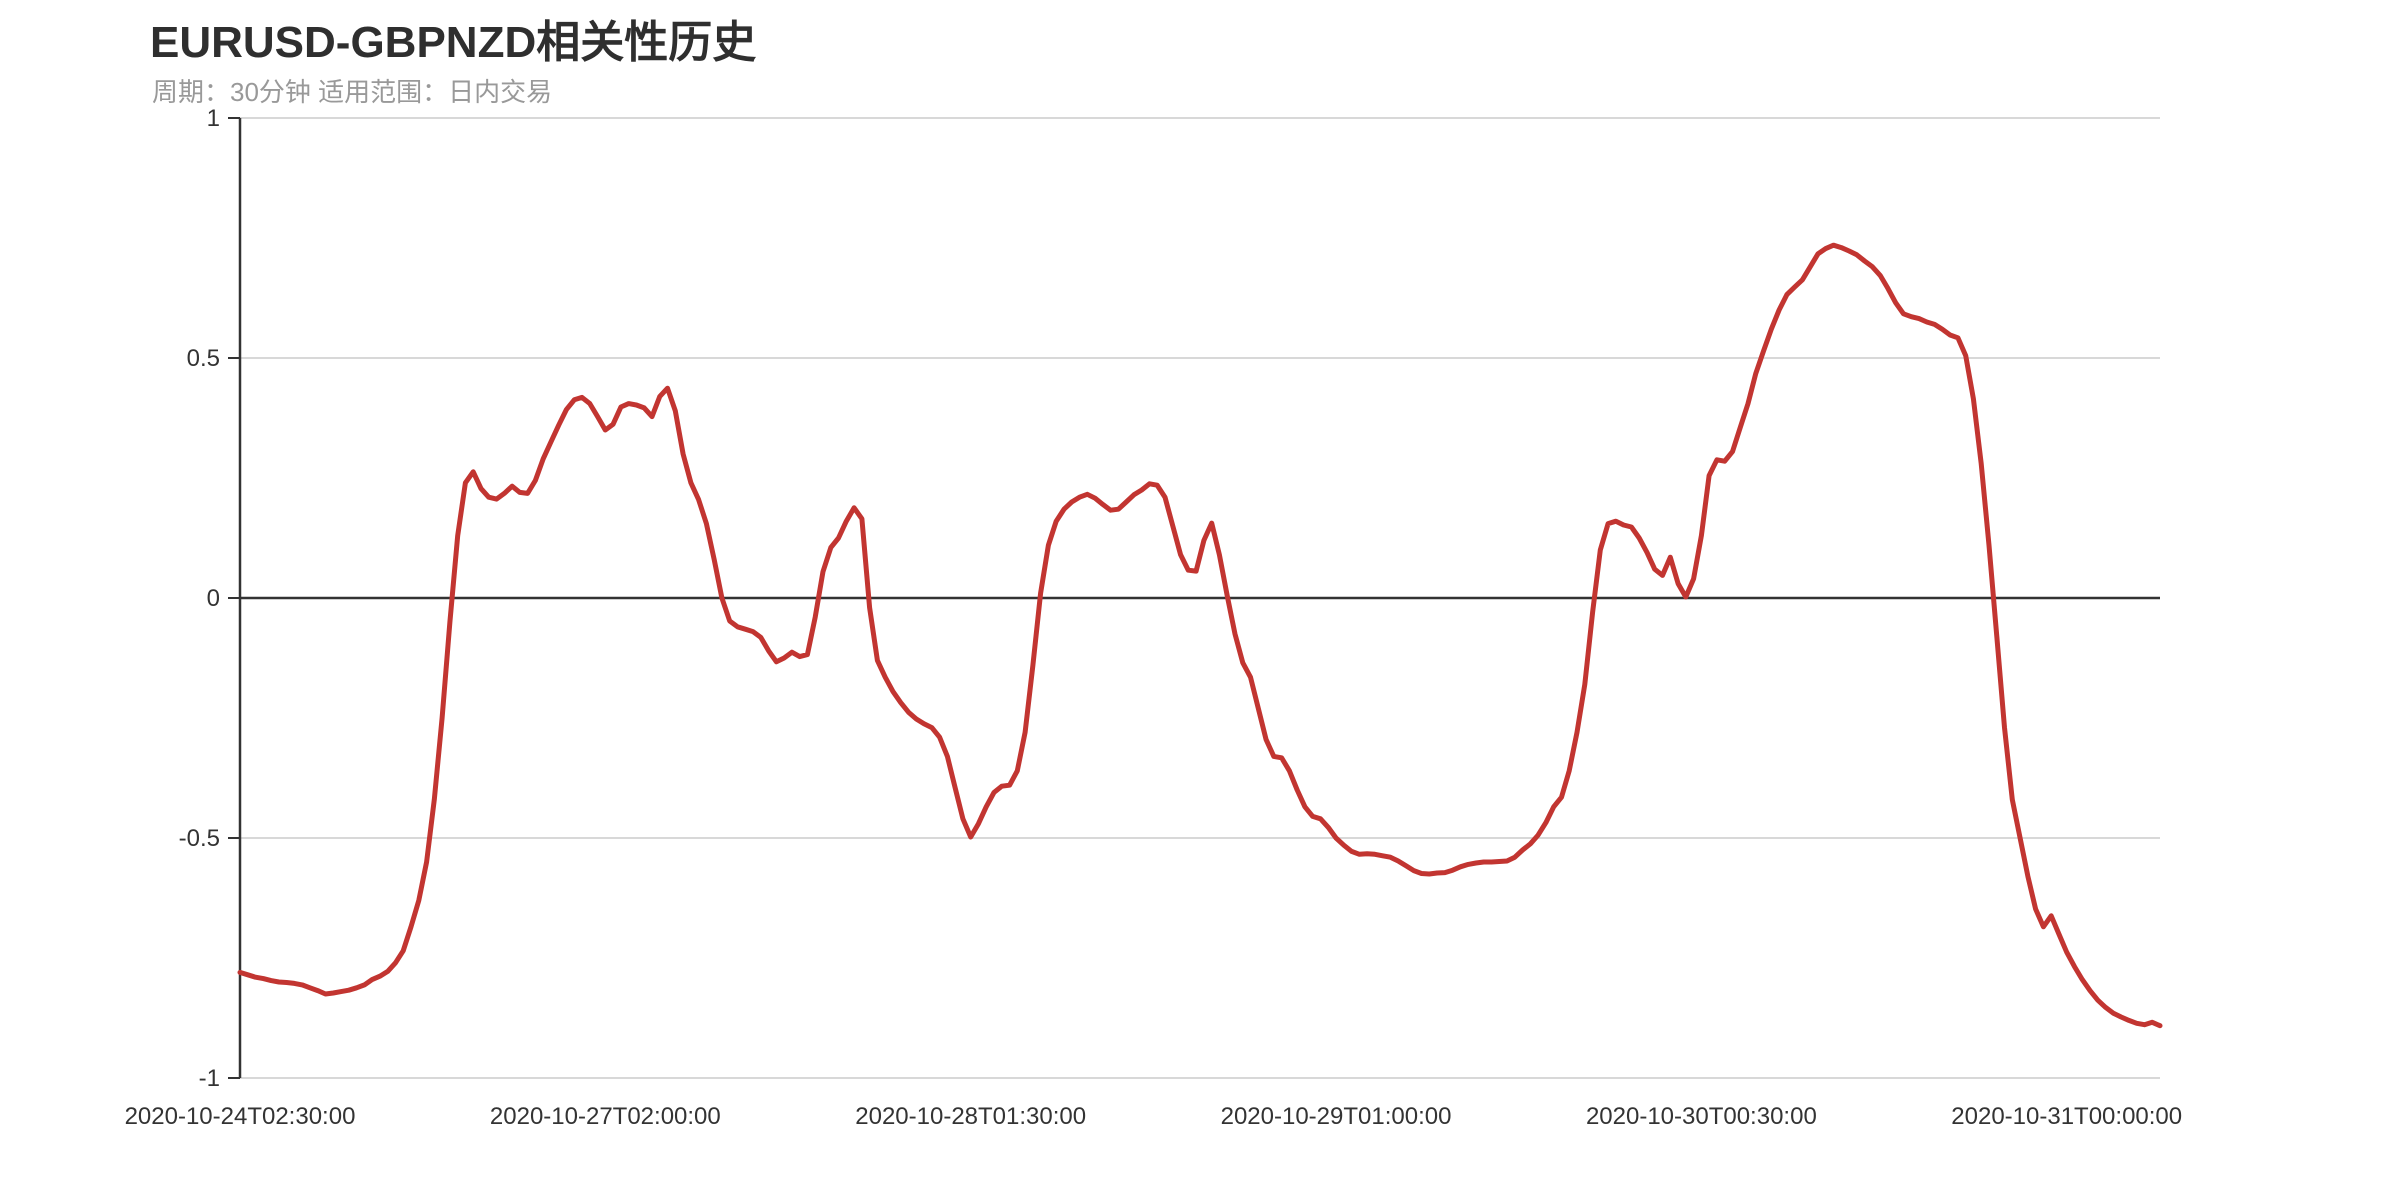  I want to click on y-axis-label: -1, so click(209, 1078).